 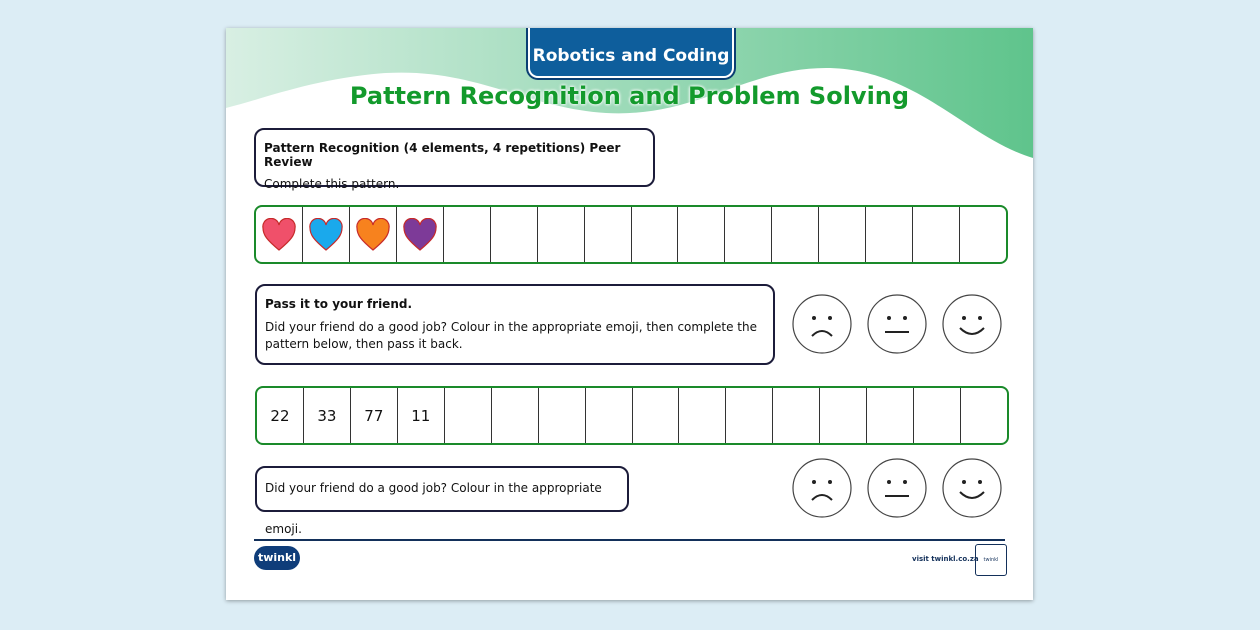 I want to click on subject-tag: Robotics and Coding, so click(x=631, y=53).